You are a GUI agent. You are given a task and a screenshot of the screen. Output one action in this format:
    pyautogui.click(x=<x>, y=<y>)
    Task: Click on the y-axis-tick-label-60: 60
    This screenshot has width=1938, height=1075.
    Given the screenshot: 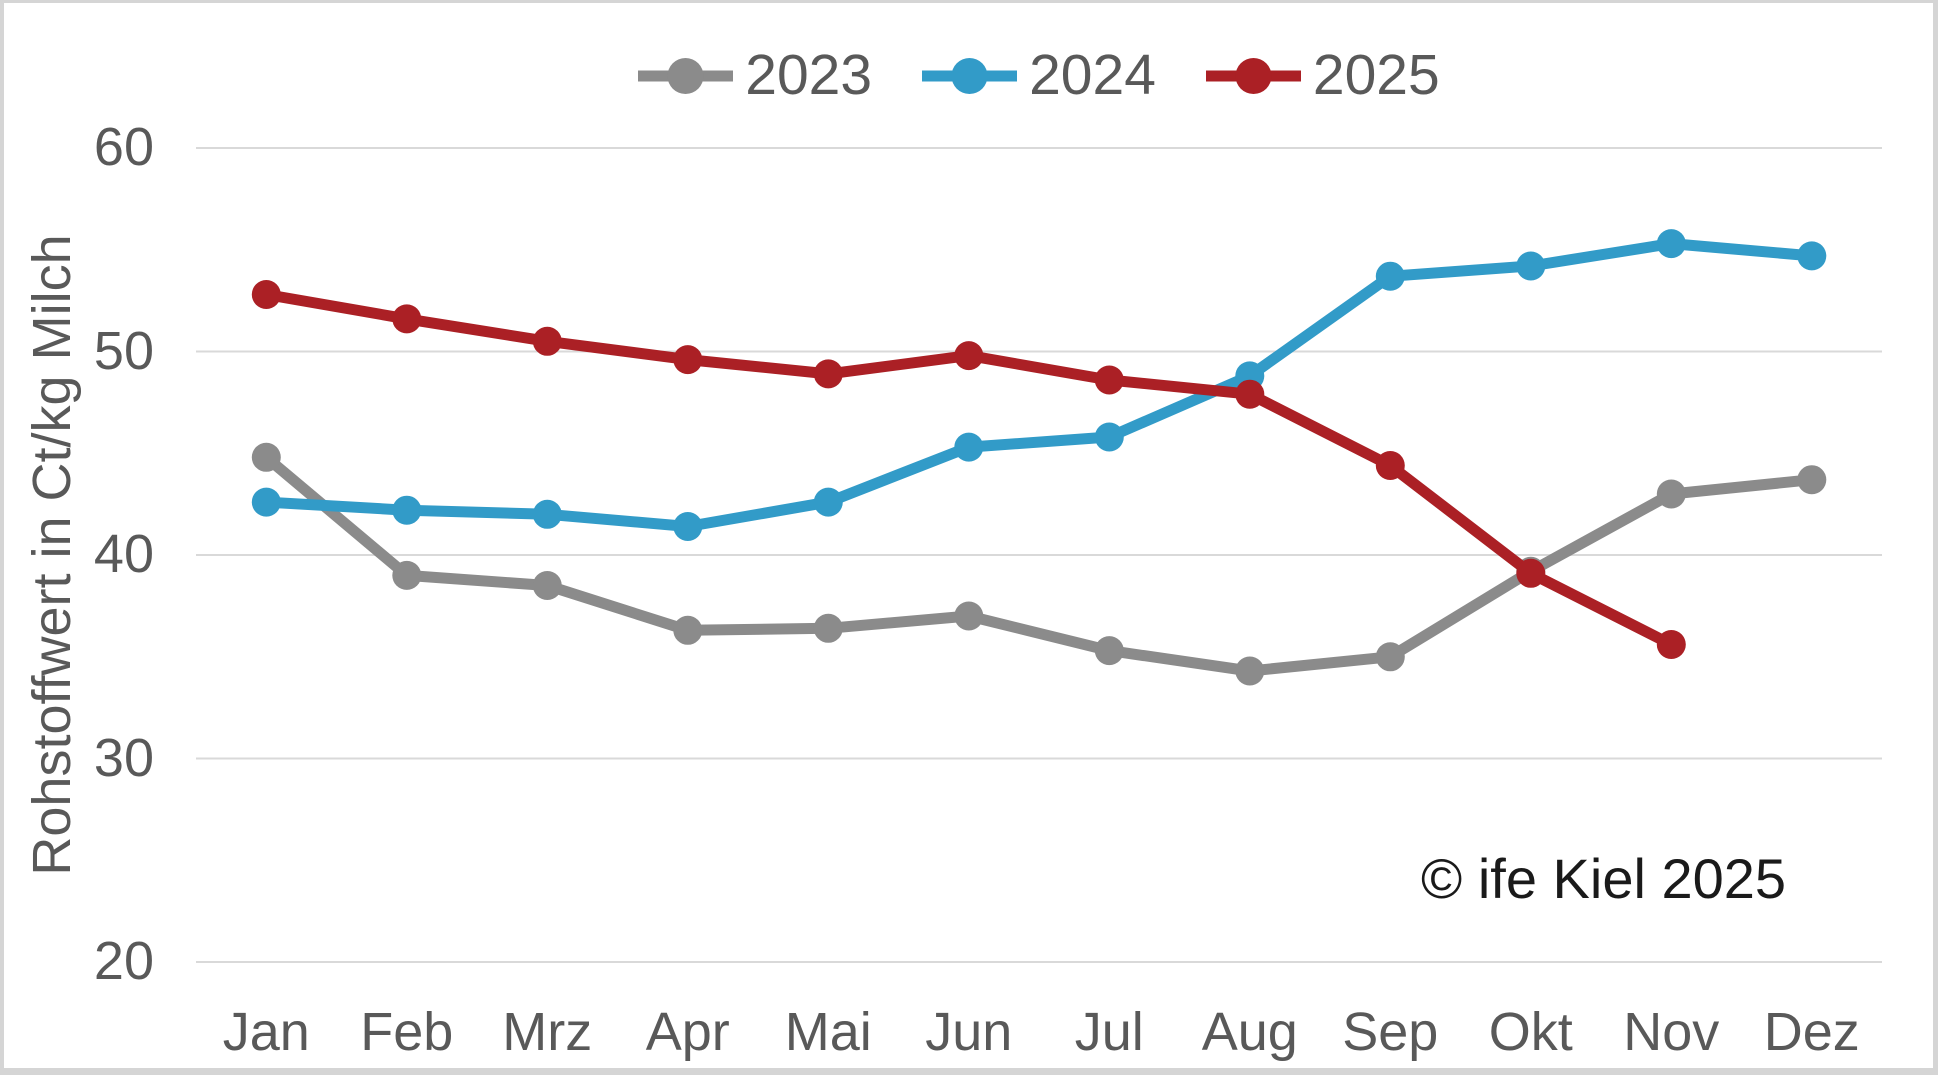 What is the action you would take?
    pyautogui.click(x=123, y=146)
    